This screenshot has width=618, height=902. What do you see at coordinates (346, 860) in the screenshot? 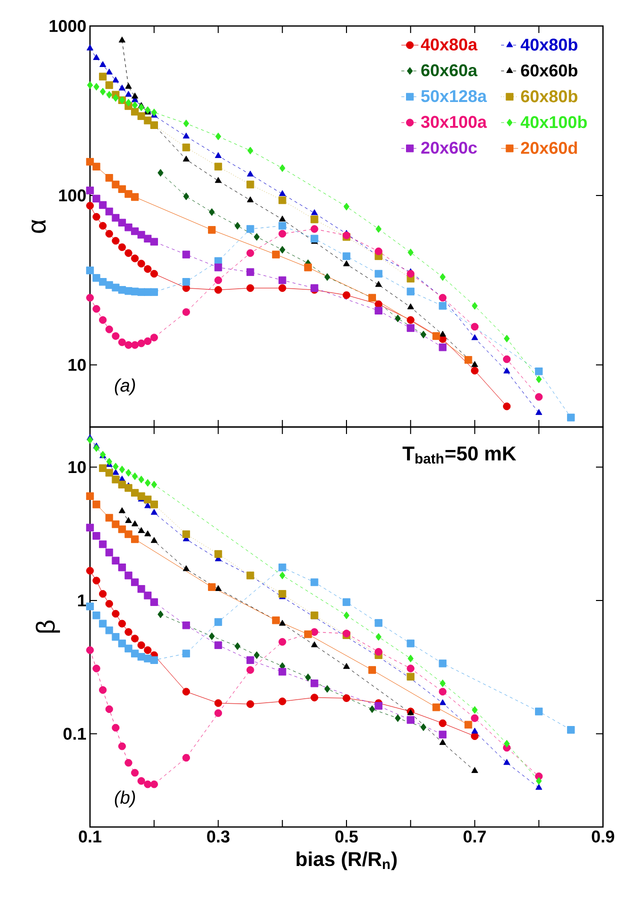
I see `x-axis-title: bias (R/R$_{n}$)` at bounding box center [346, 860].